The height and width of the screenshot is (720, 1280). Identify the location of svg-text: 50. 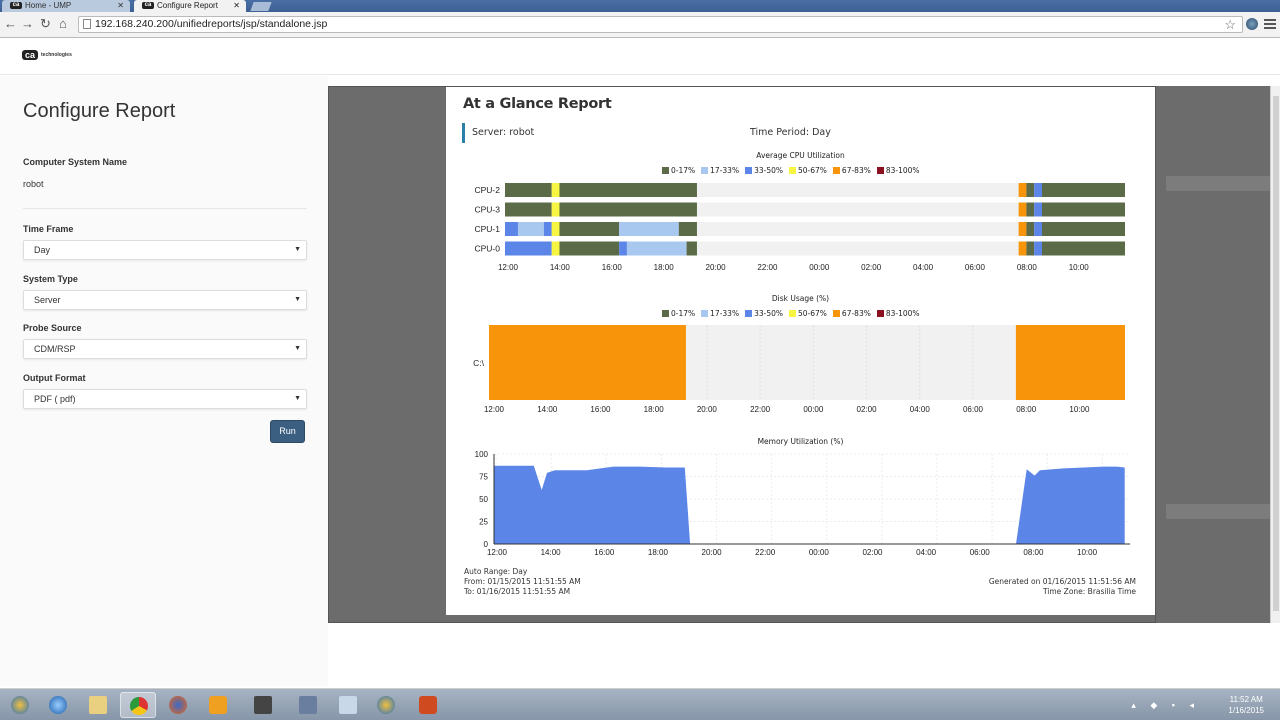
(483, 499).